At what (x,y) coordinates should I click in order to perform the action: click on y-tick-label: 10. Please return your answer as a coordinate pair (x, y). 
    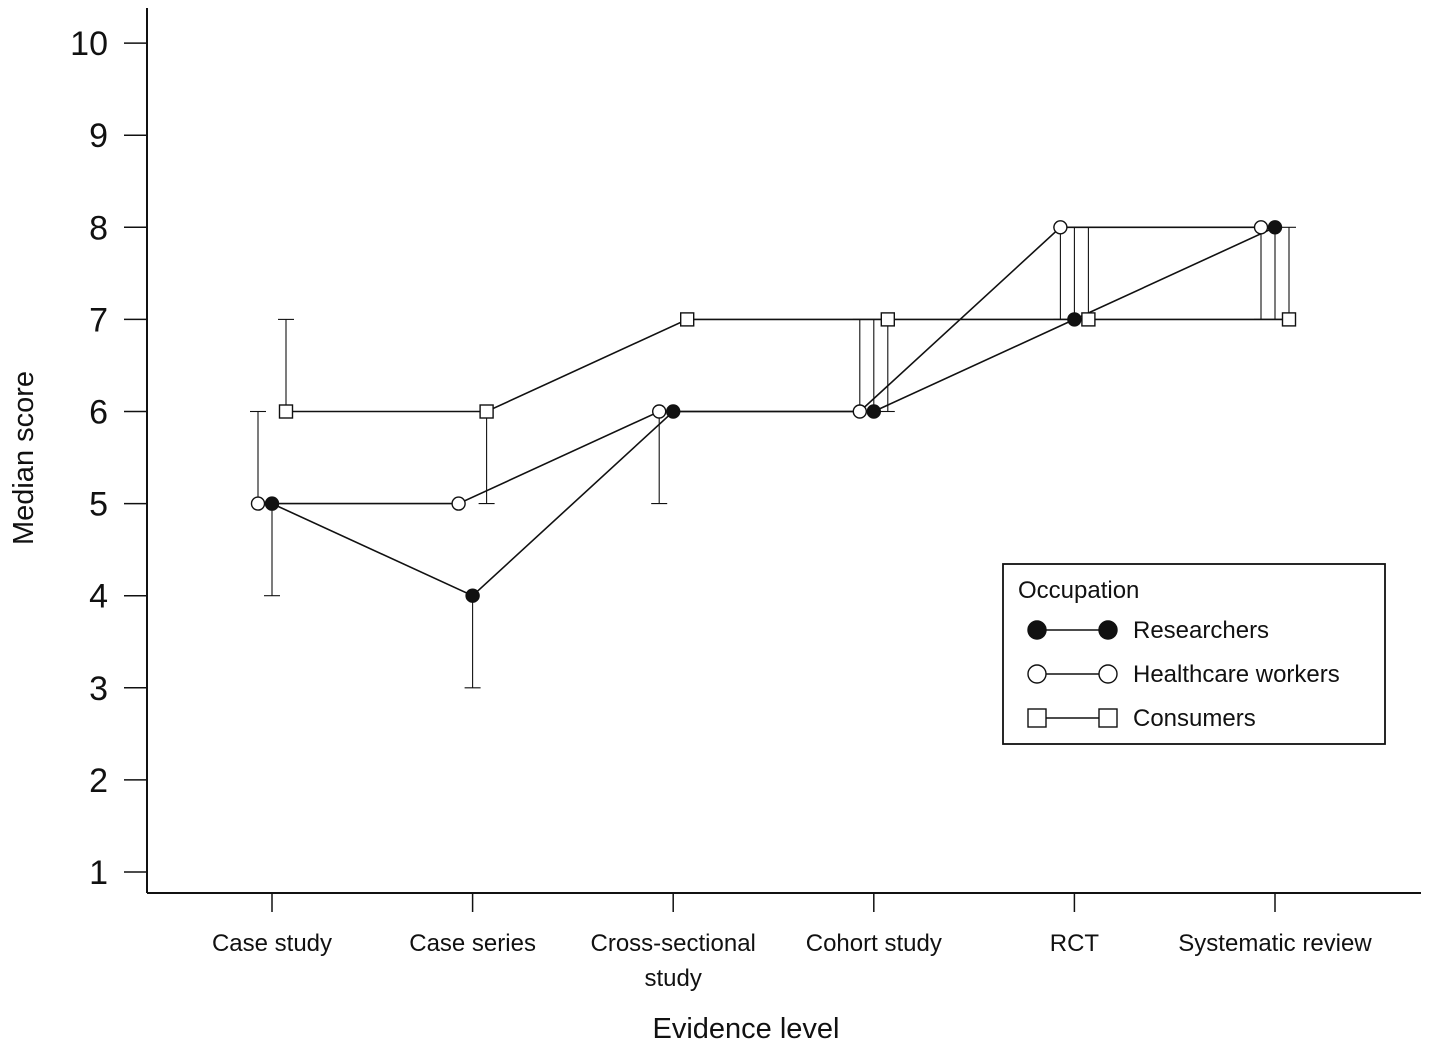
    Looking at the image, I should click on (89, 44).